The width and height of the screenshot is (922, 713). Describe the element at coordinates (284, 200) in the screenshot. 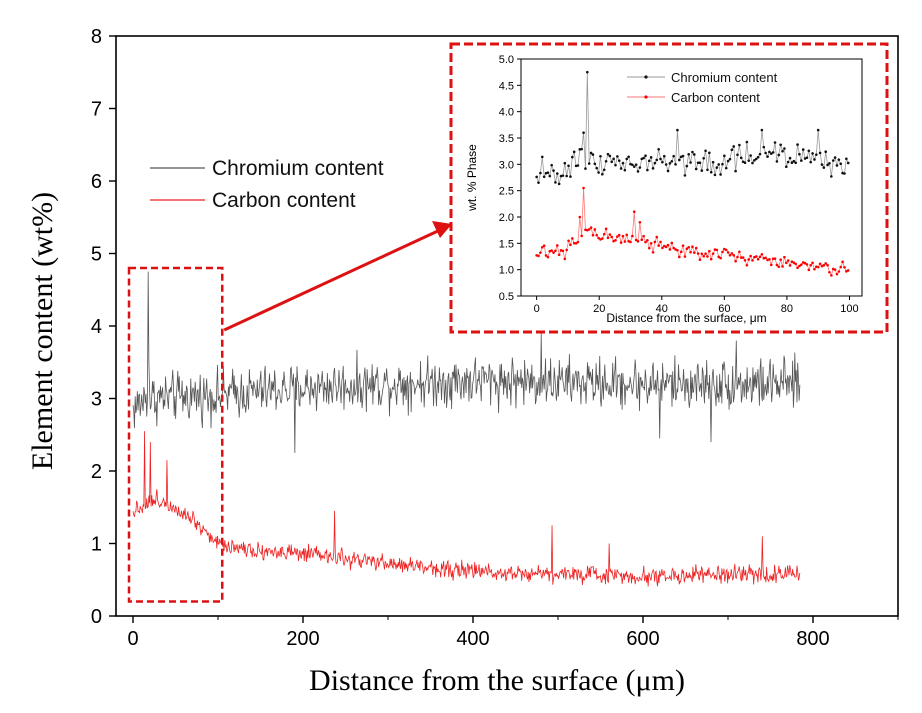

I see `legend-label: Carbon content` at that location.